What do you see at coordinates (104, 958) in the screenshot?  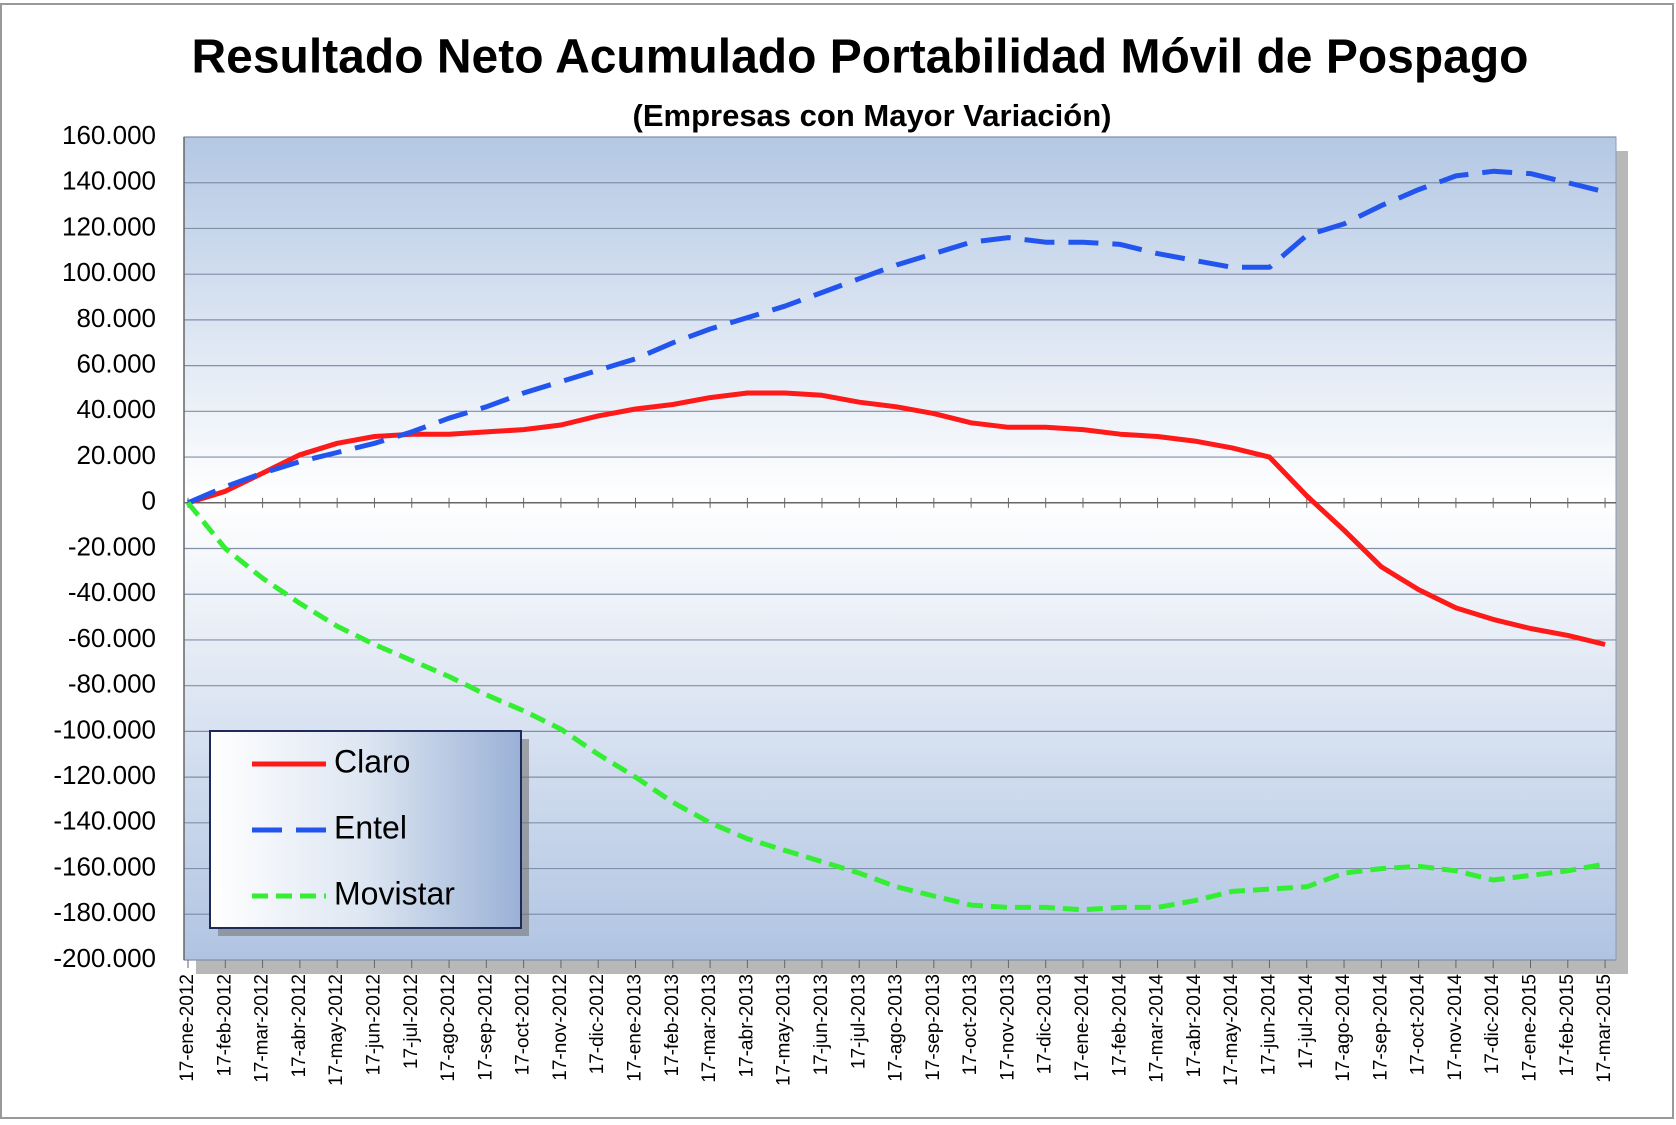 I see `y-tick-label: -200.000` at bounding box center [104, 958].